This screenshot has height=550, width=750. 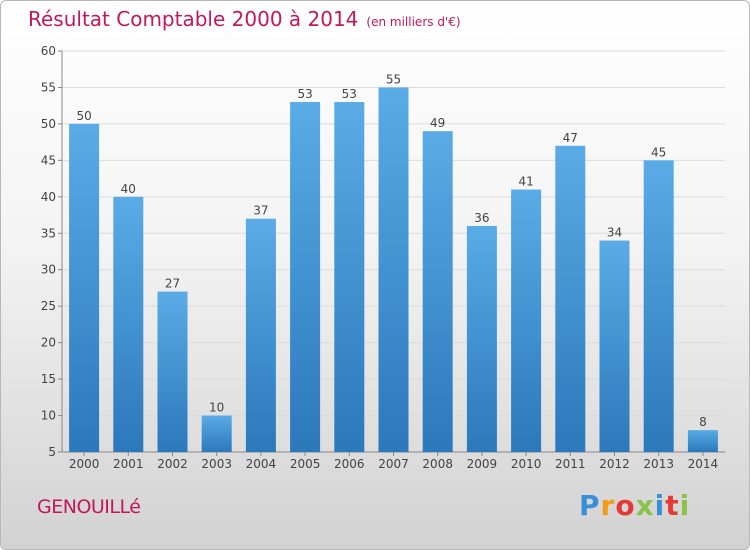 What do you see at coordinates (261, 464) in the screenshot?
I see `x-tick-label: 2004` at bounding box center [261, 464].